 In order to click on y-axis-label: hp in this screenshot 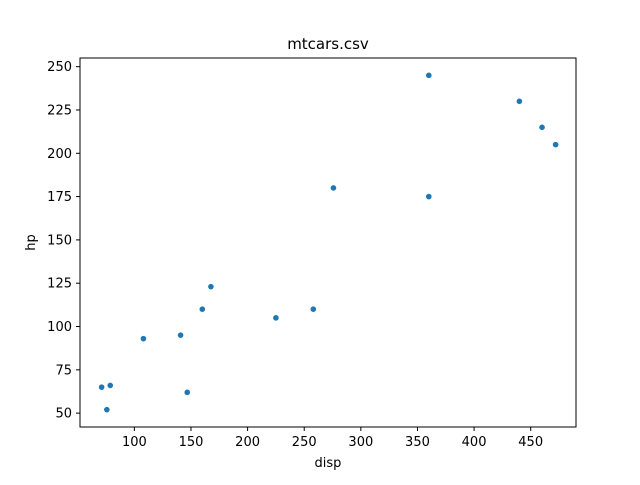, I will do `click(31, 242)`.